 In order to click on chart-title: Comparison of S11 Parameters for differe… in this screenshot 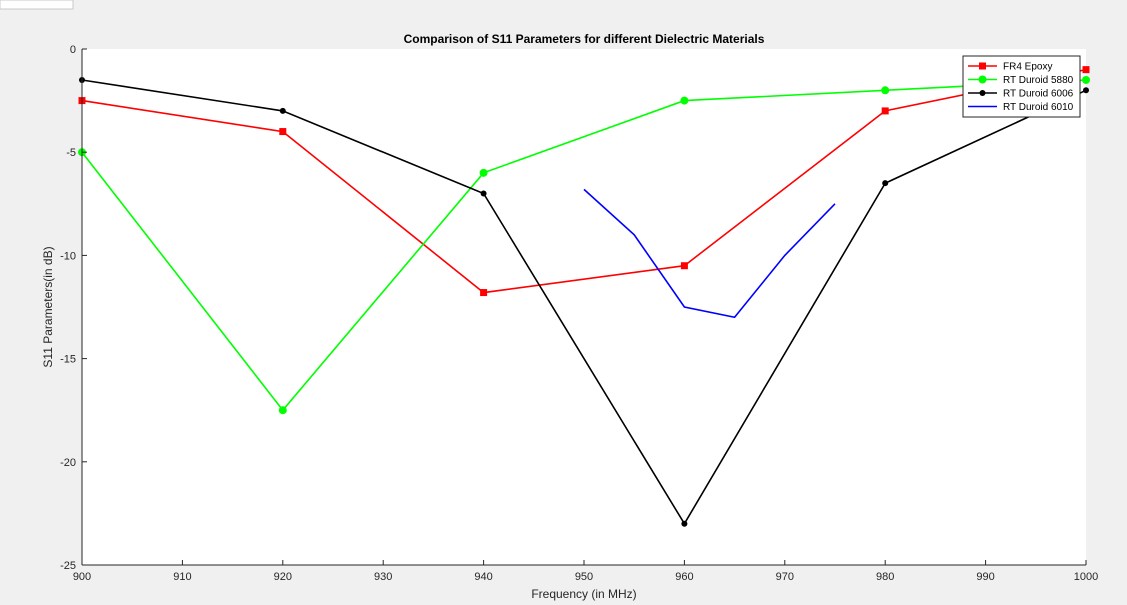, I will do `click(584, 39)`.